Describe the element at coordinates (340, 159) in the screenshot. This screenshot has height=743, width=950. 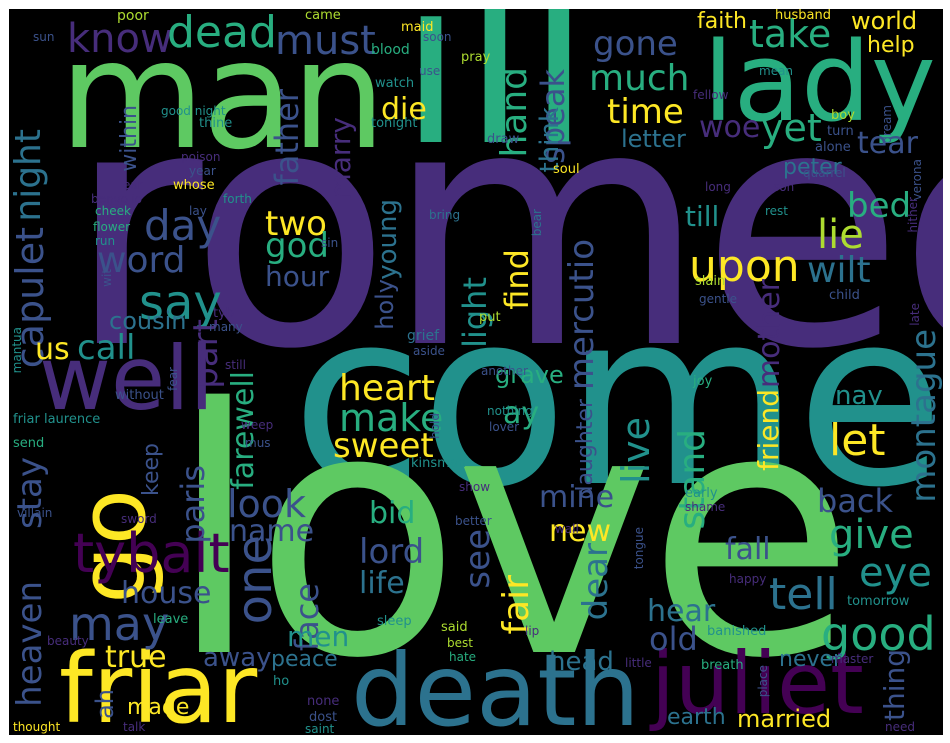
I see `word-marry: marry` at that location.